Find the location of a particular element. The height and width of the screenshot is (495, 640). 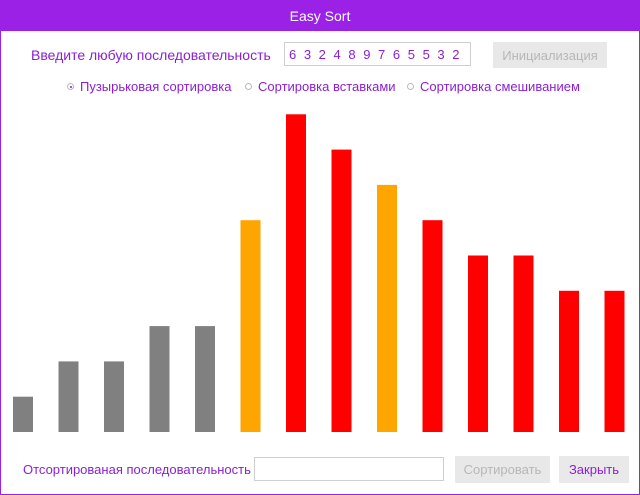

radio-cocktail-sort: Сортировка смешиванием is located at coordinates (493, 86).